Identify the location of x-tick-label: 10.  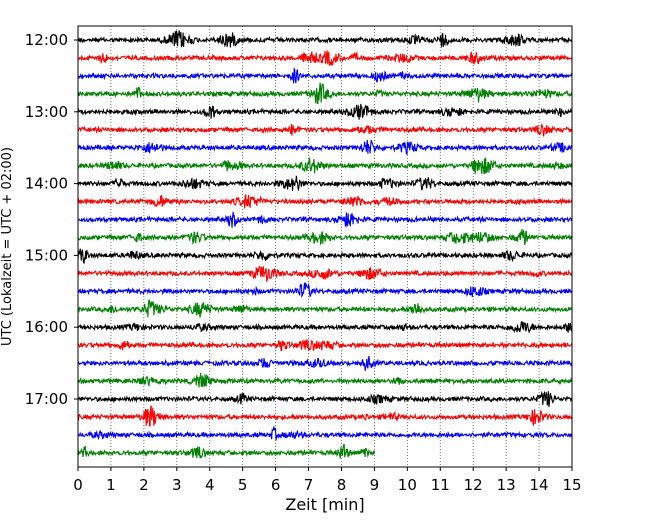
(407, 485).